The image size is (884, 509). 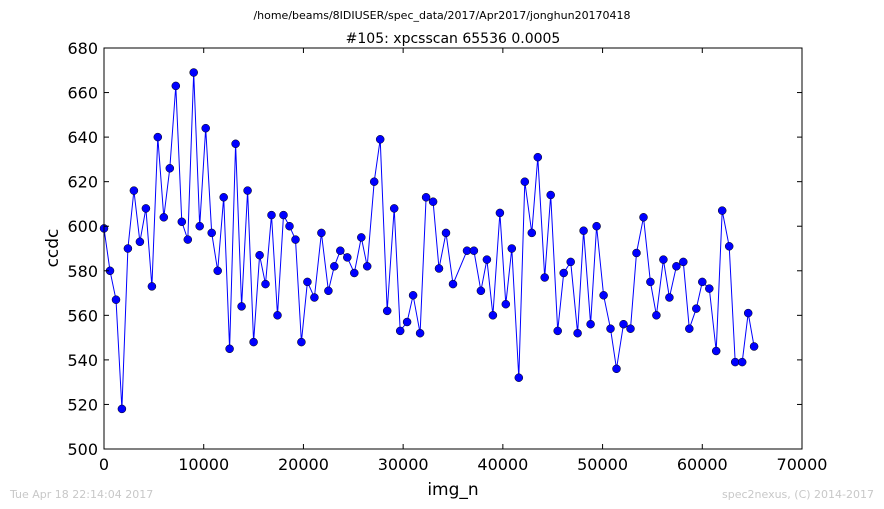 I want to click on y-tick-label: 520, so click(x=82, y=404).